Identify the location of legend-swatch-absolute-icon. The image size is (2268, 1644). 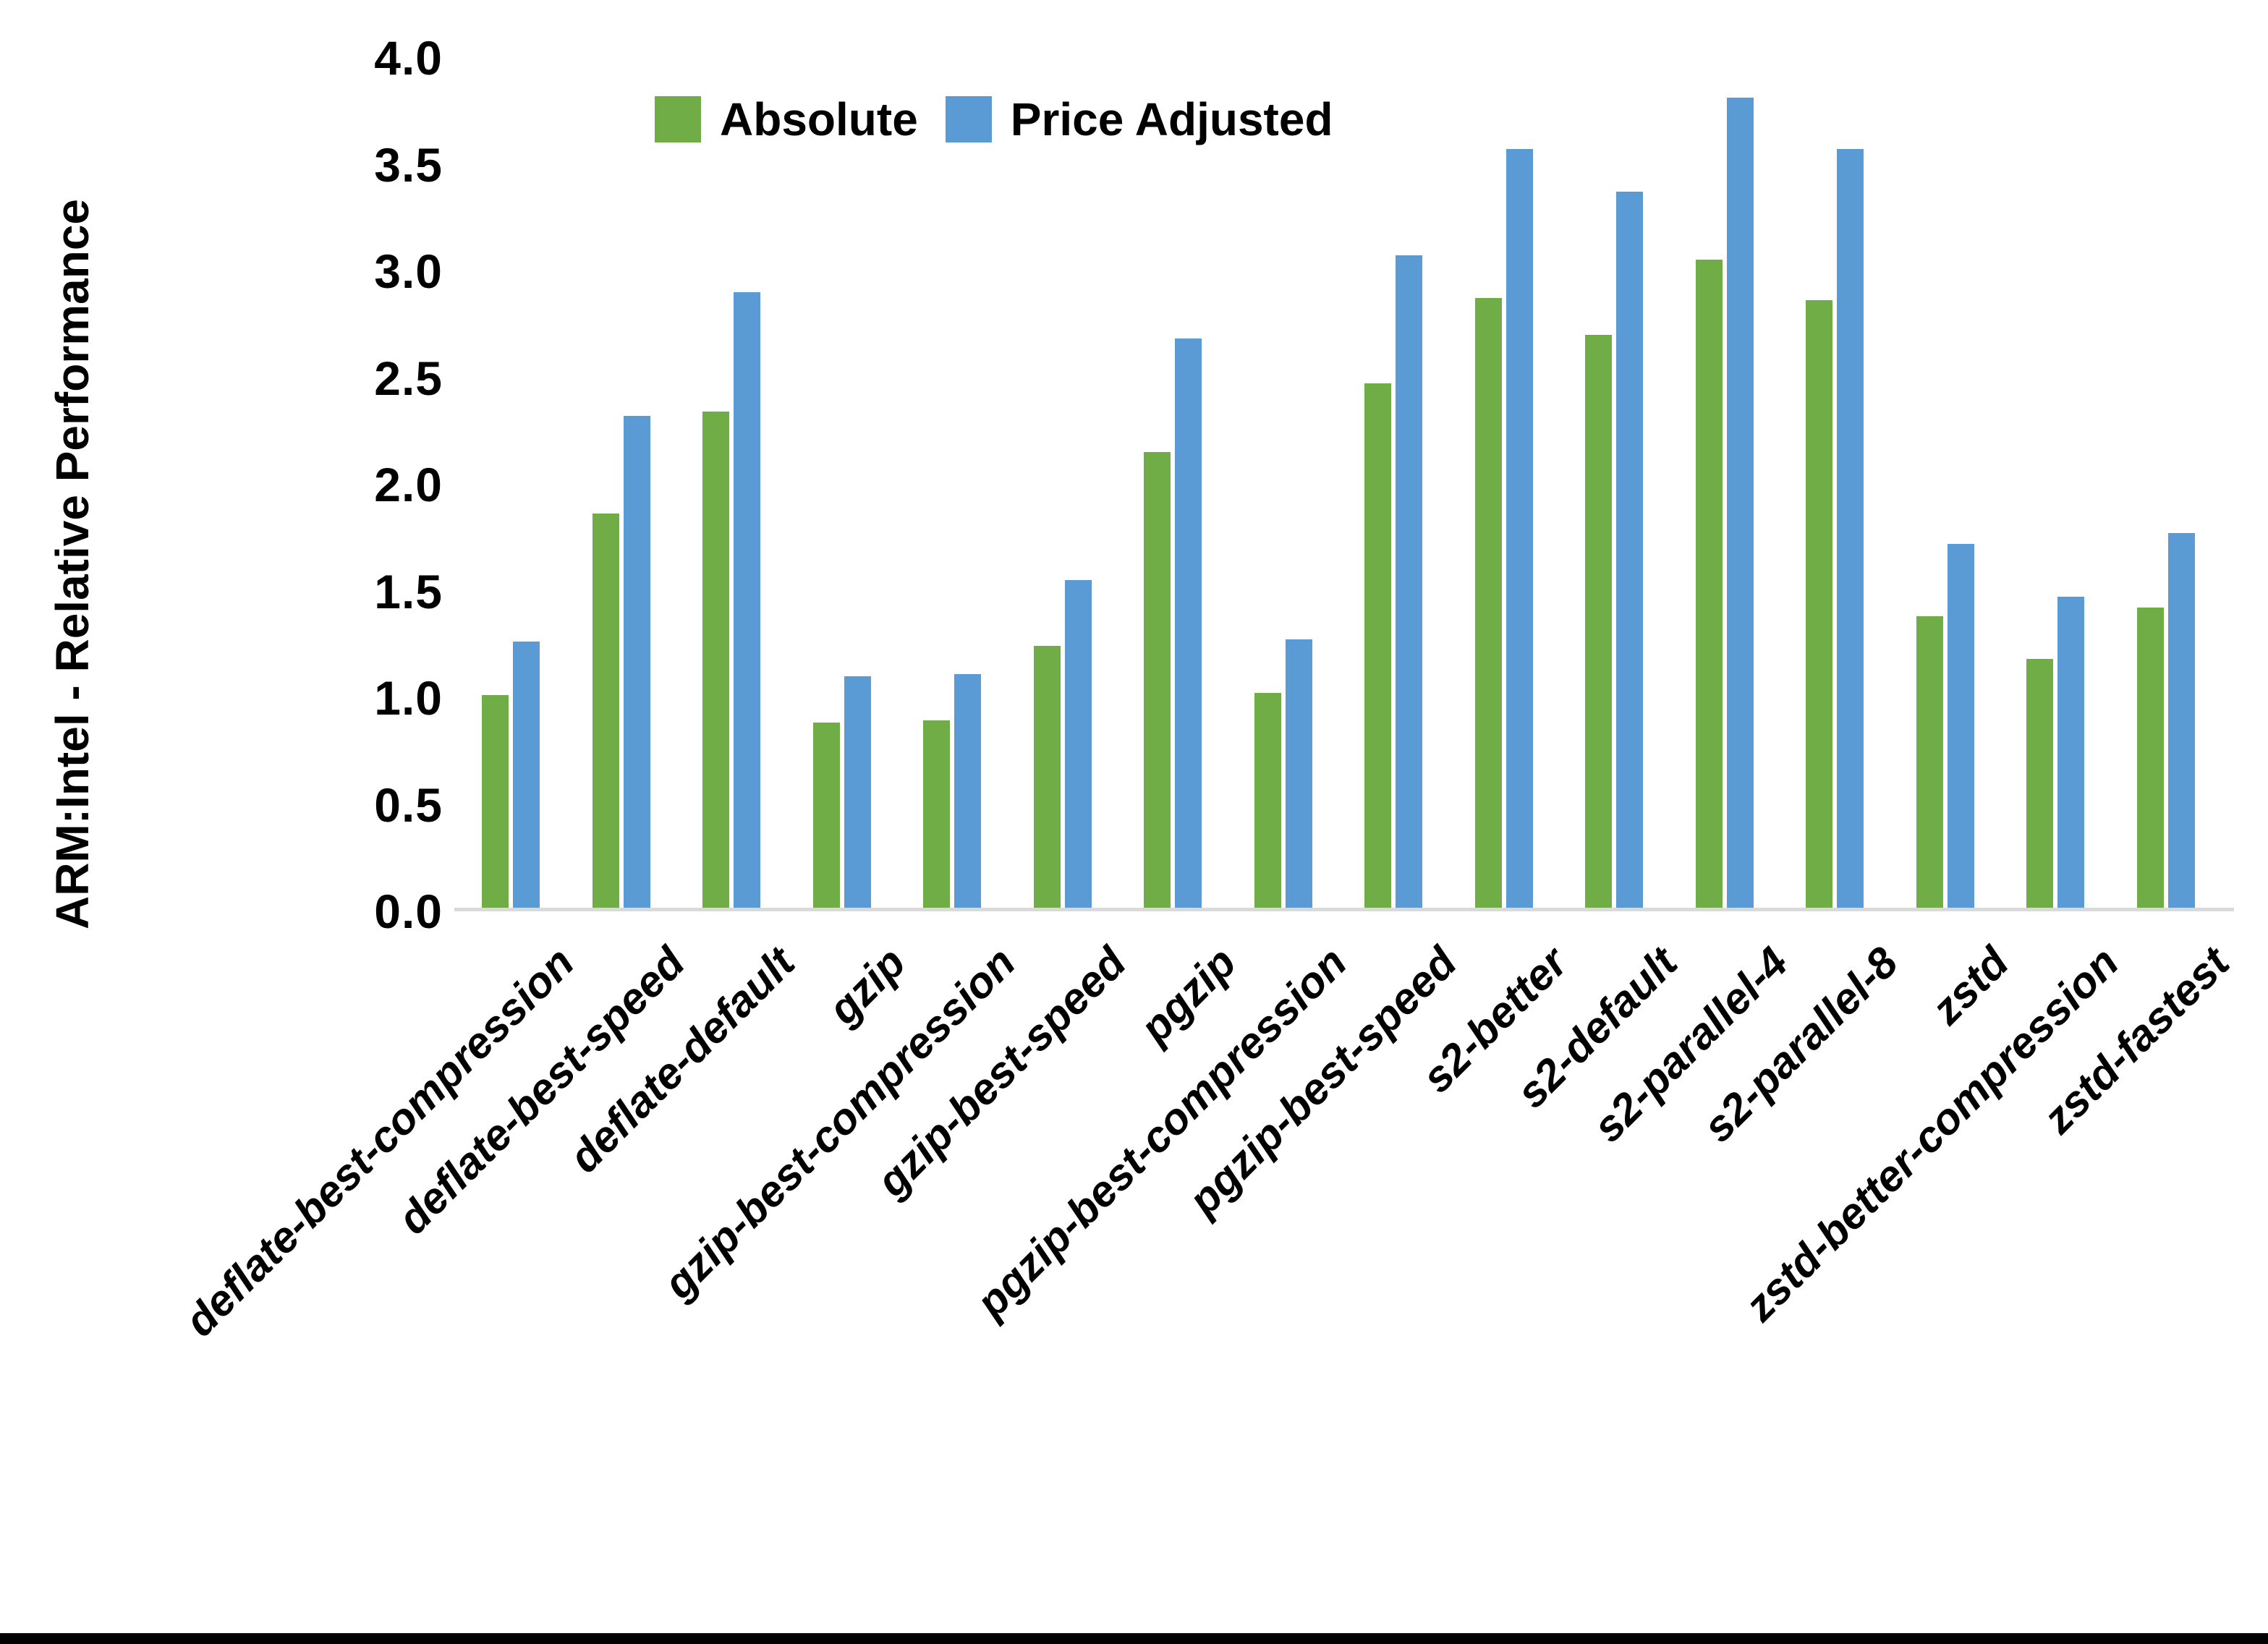
(678, 119).